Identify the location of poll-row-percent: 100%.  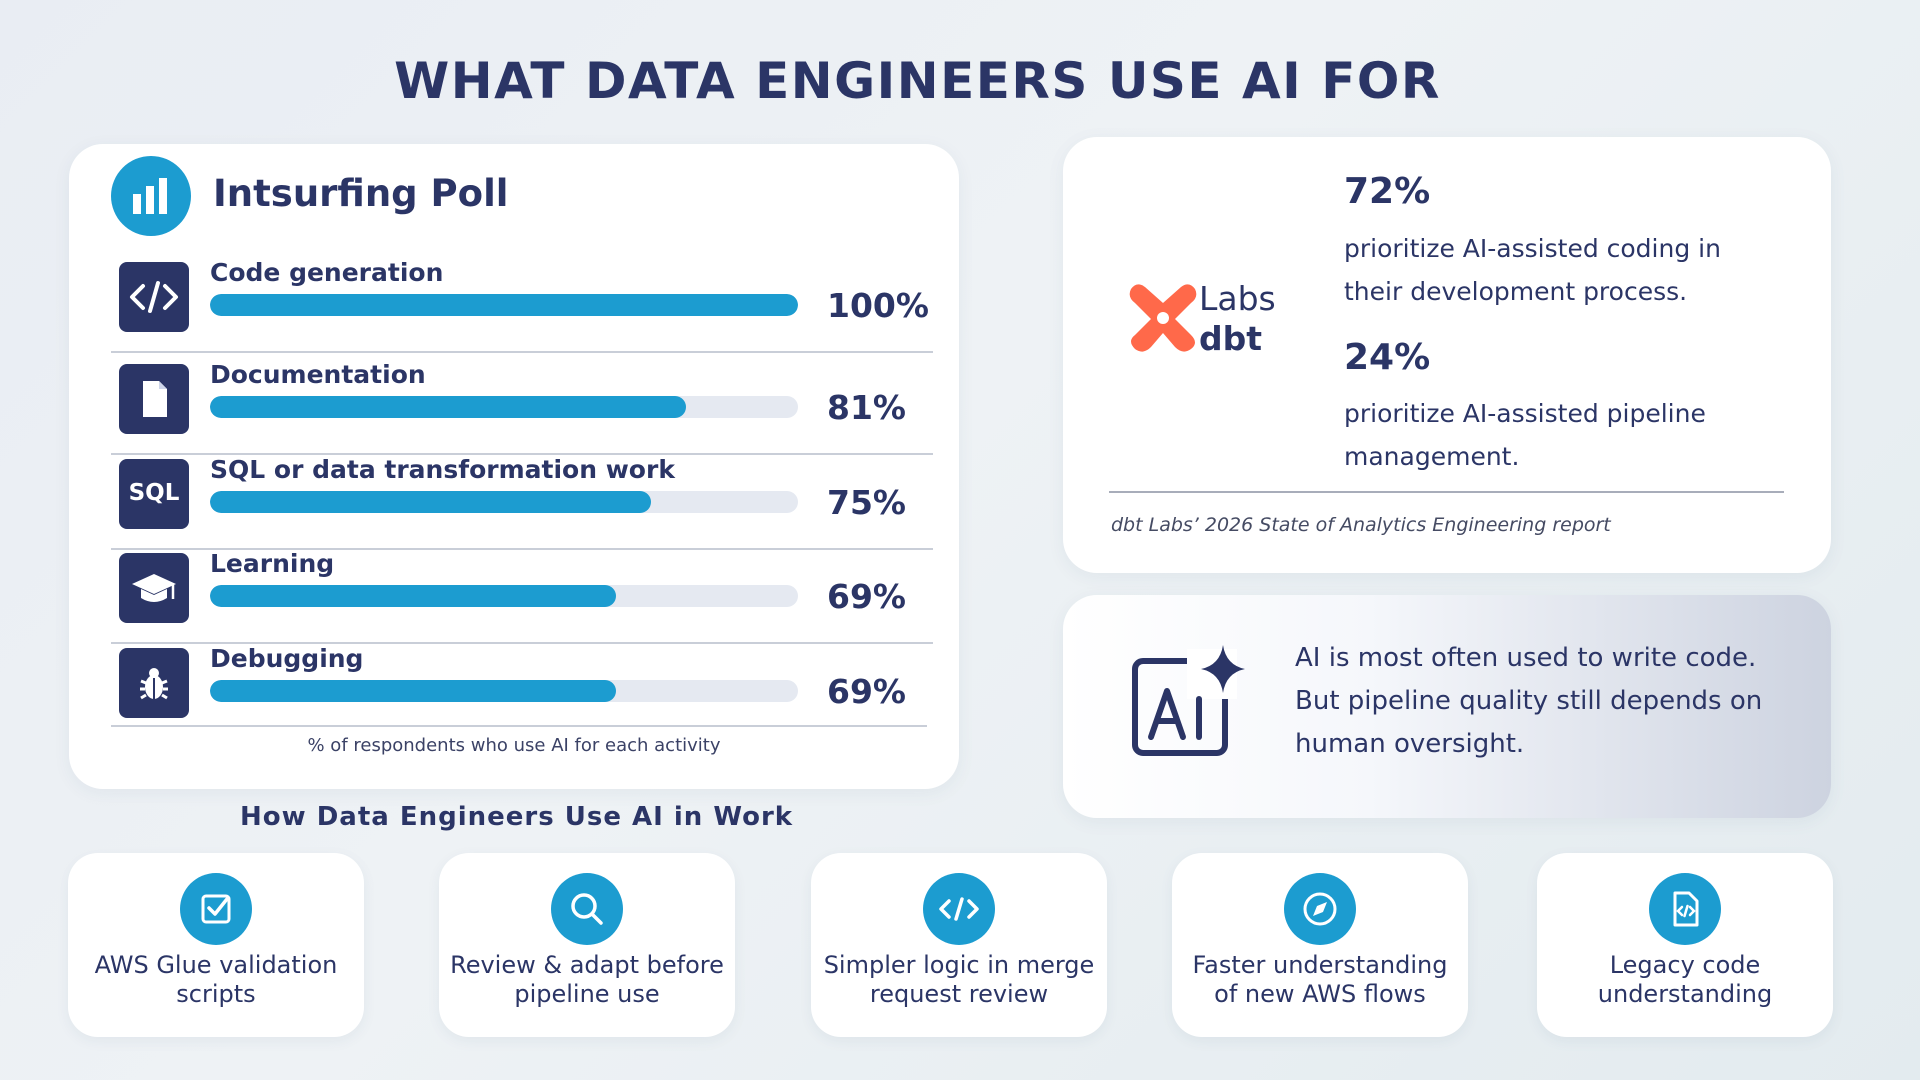
(878, 305).